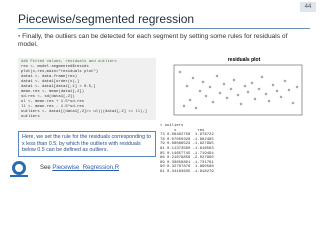  What do you see at coordinates (53, 107) in the screenshot?
I see `code-line: ll <- mean.res - 1.5*sd.res` at bounding box center [53, 107].